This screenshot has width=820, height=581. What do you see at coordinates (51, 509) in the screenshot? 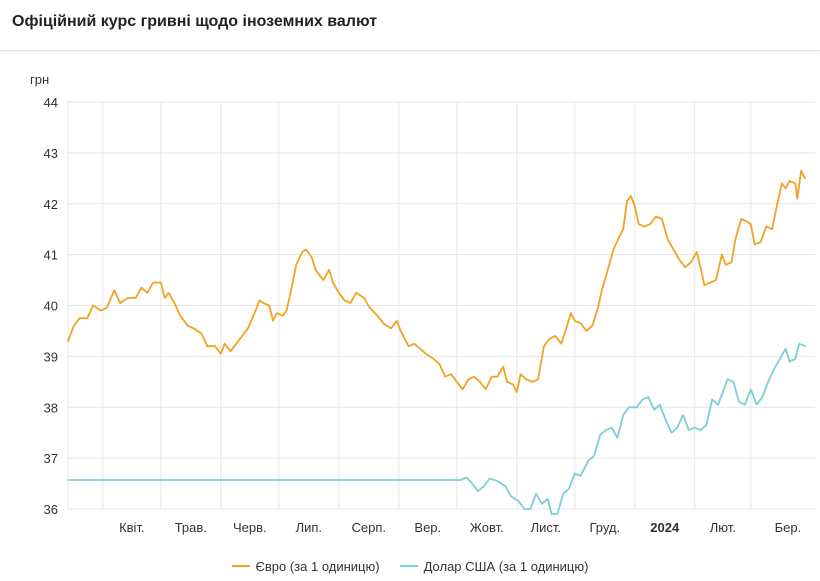
I see `y-tick-label: 36` at bounding box center [51, 509].